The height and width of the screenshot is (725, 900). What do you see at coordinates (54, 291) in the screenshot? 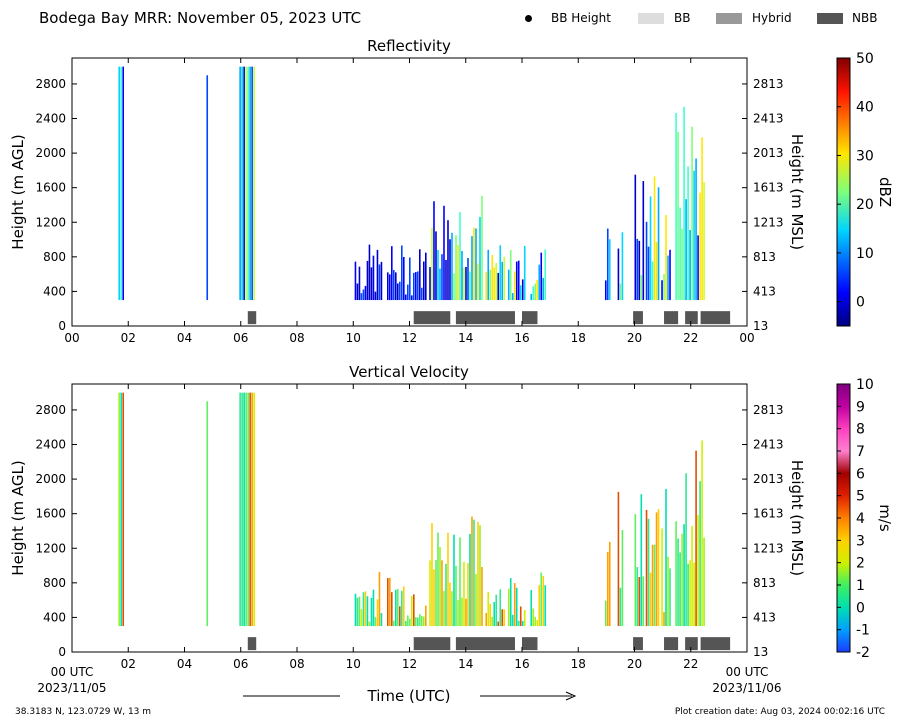
I see `y-tick-label: 400` at bounding box center [54, 291].